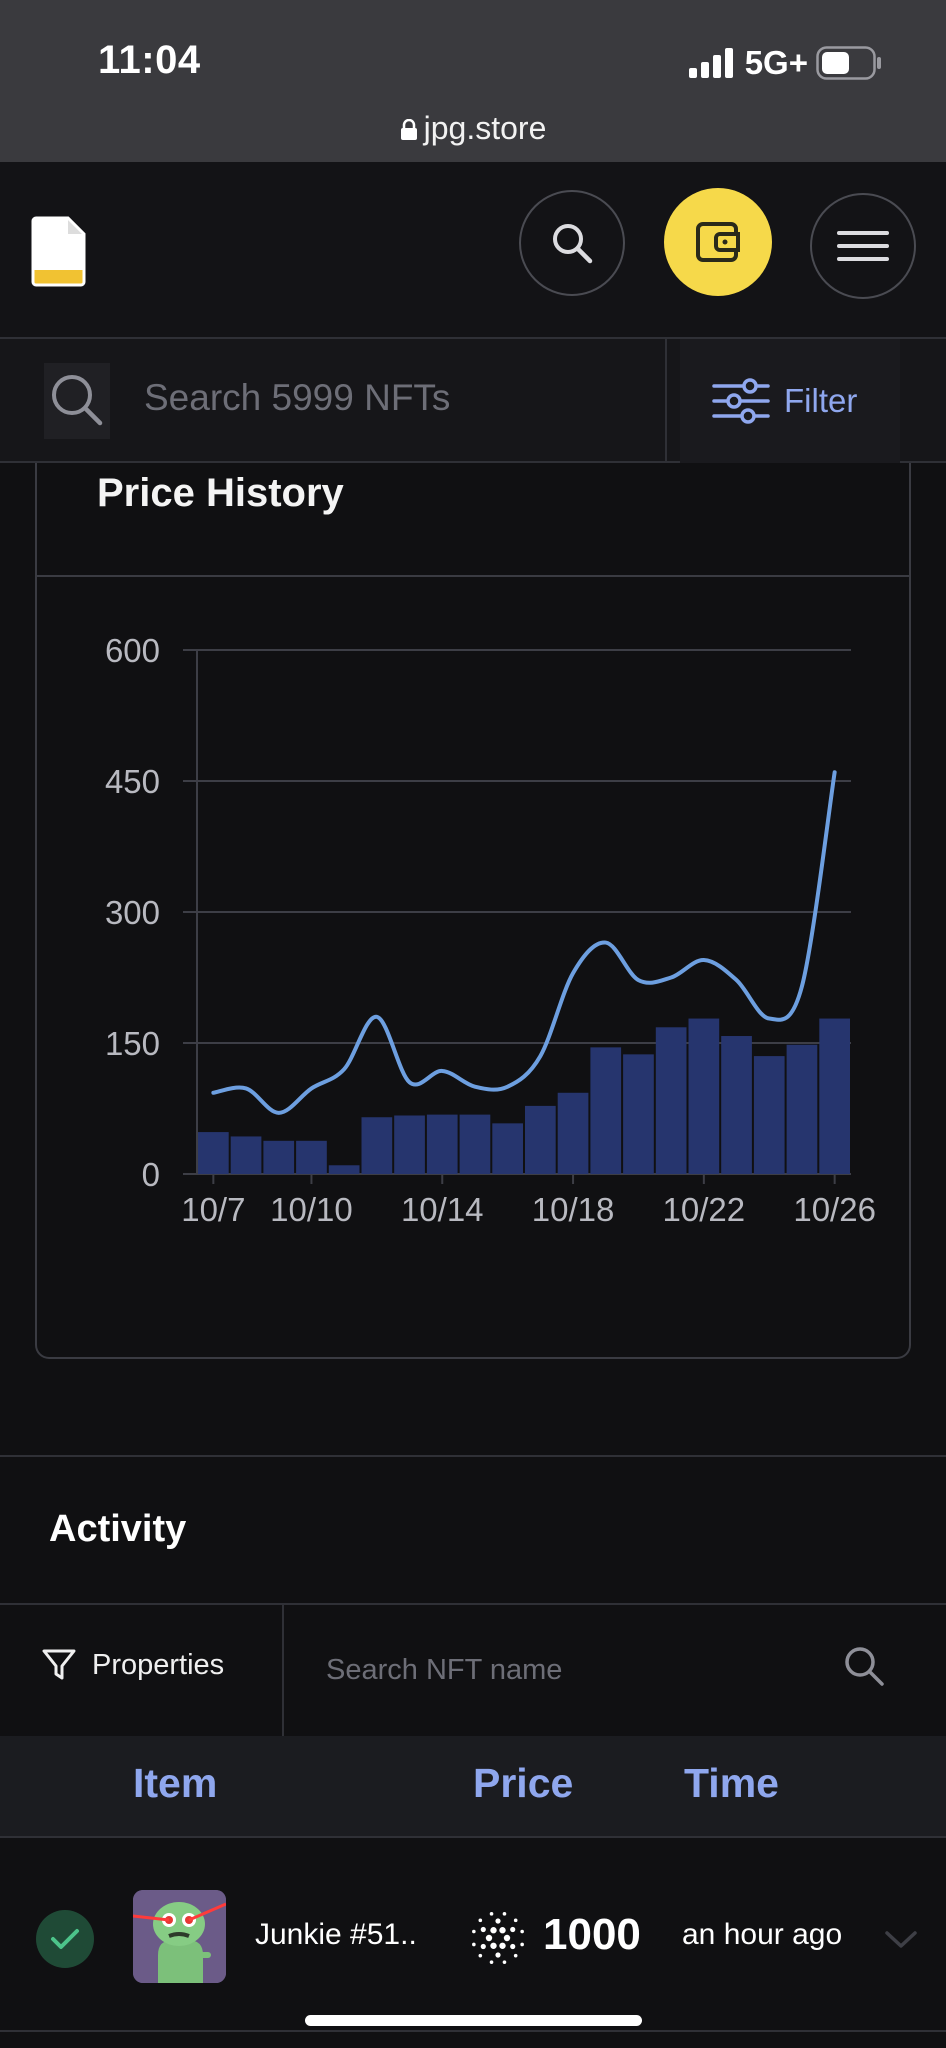  What do you see at coordinates (213, 1209) in the screenshot?
I see `x-tick-label: 10/7` at bounding box center [213, 1209].